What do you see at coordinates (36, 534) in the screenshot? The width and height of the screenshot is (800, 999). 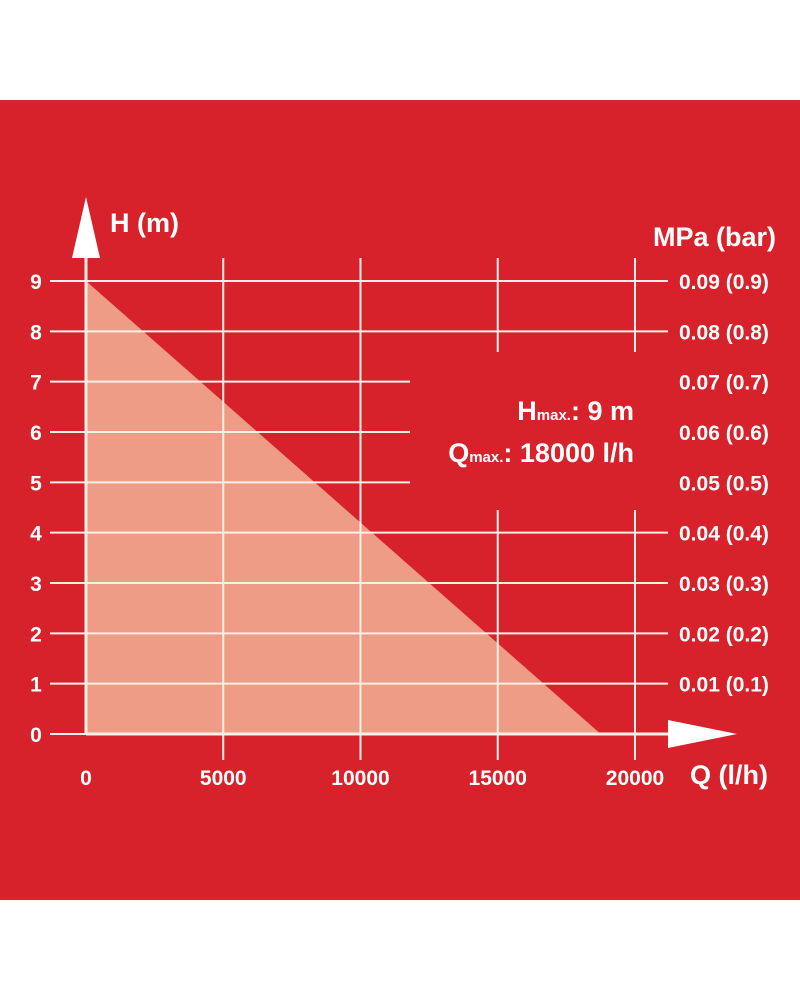 I see `y-tick-label: 4` at bounding box center [36, 534].